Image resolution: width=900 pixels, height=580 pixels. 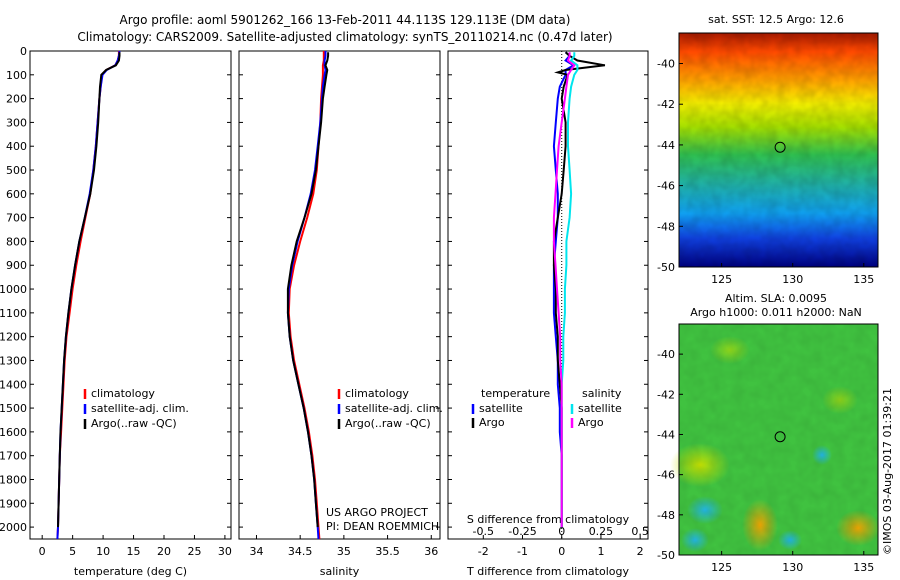 What do you see at coordinates (23, 51) in the screenshot?
I see `depth-tick-label: 0` at bounding box center [23, 51].